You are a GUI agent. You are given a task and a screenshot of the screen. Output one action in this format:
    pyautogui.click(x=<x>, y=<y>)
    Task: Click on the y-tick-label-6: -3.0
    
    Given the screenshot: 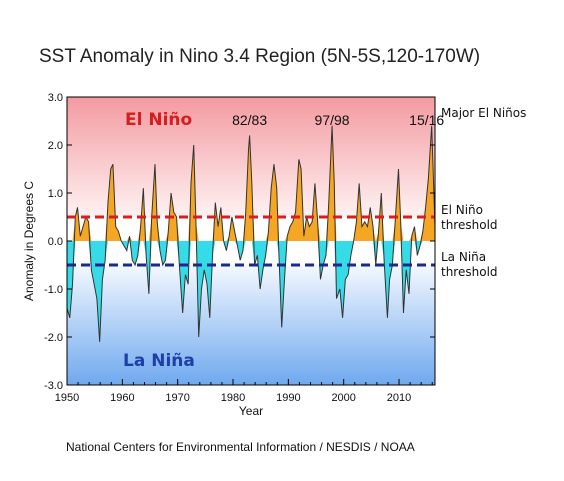 What is the action you would take?
    pyautogui.click(x=53, y=386)
    